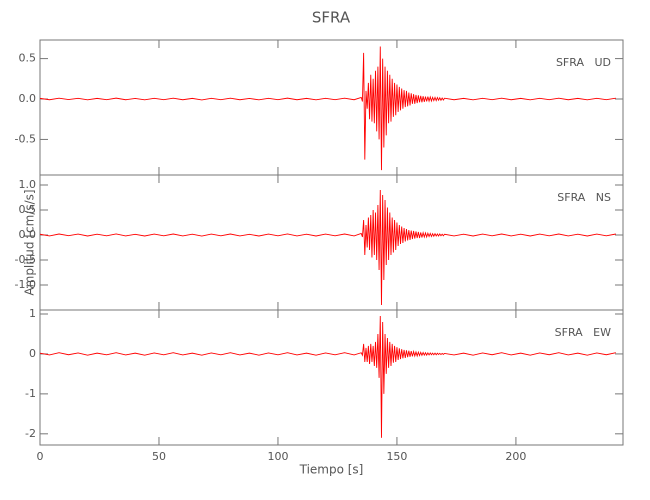  I want to click on x-tick-label: 100, so click(277, 456).